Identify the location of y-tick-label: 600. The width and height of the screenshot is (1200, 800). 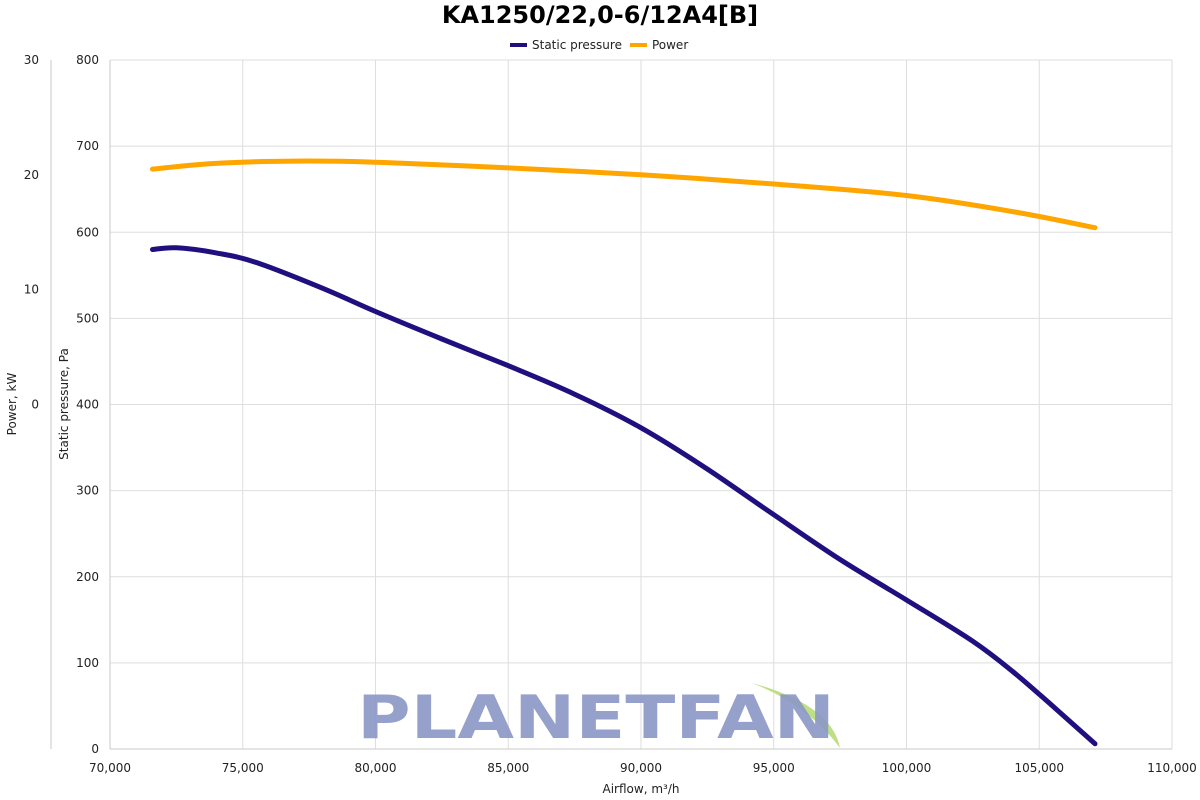
(87, 232).